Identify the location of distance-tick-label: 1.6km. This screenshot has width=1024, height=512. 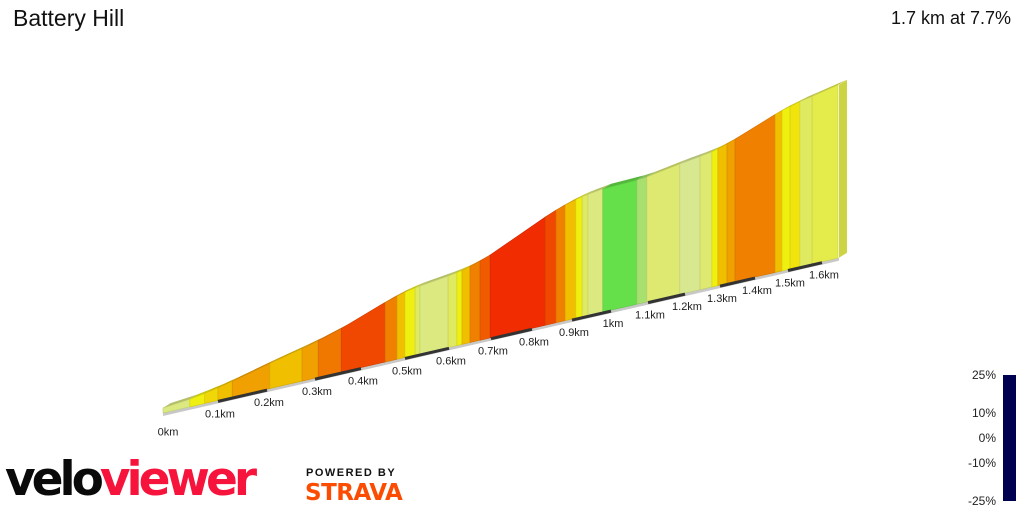
(824, 276).